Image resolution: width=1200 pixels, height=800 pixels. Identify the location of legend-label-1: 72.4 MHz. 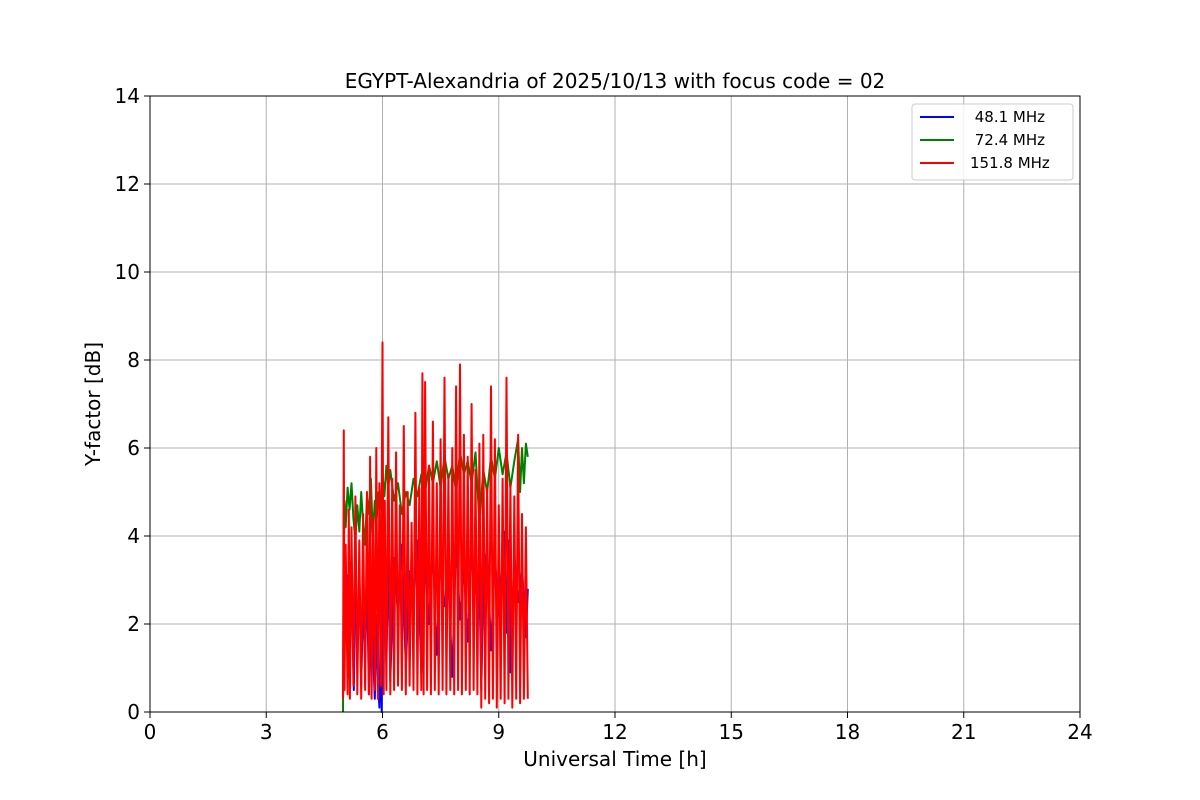
(1007, 140).